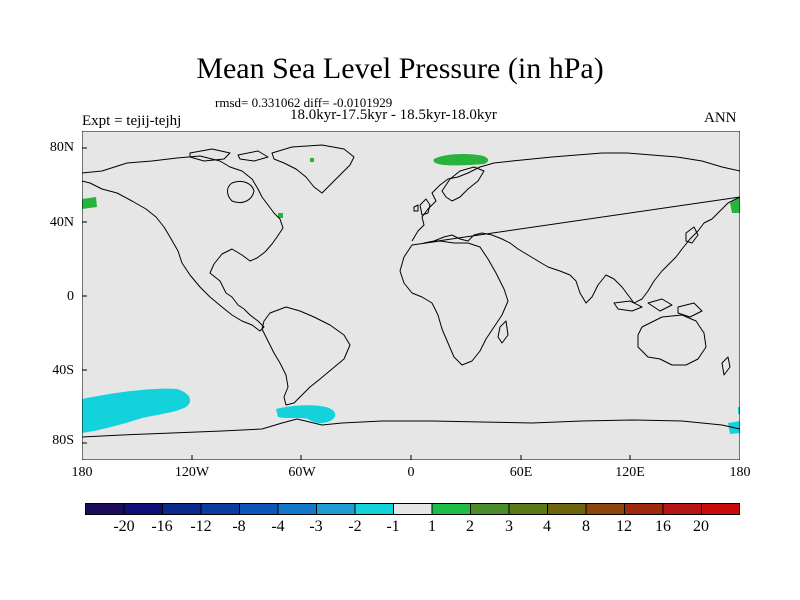 The image size is (800, 600). What do you see at coordinates (735, 205) in the screenshot?
I see `kamchatka-edge-anomaly` at bounding box center [735, 205].